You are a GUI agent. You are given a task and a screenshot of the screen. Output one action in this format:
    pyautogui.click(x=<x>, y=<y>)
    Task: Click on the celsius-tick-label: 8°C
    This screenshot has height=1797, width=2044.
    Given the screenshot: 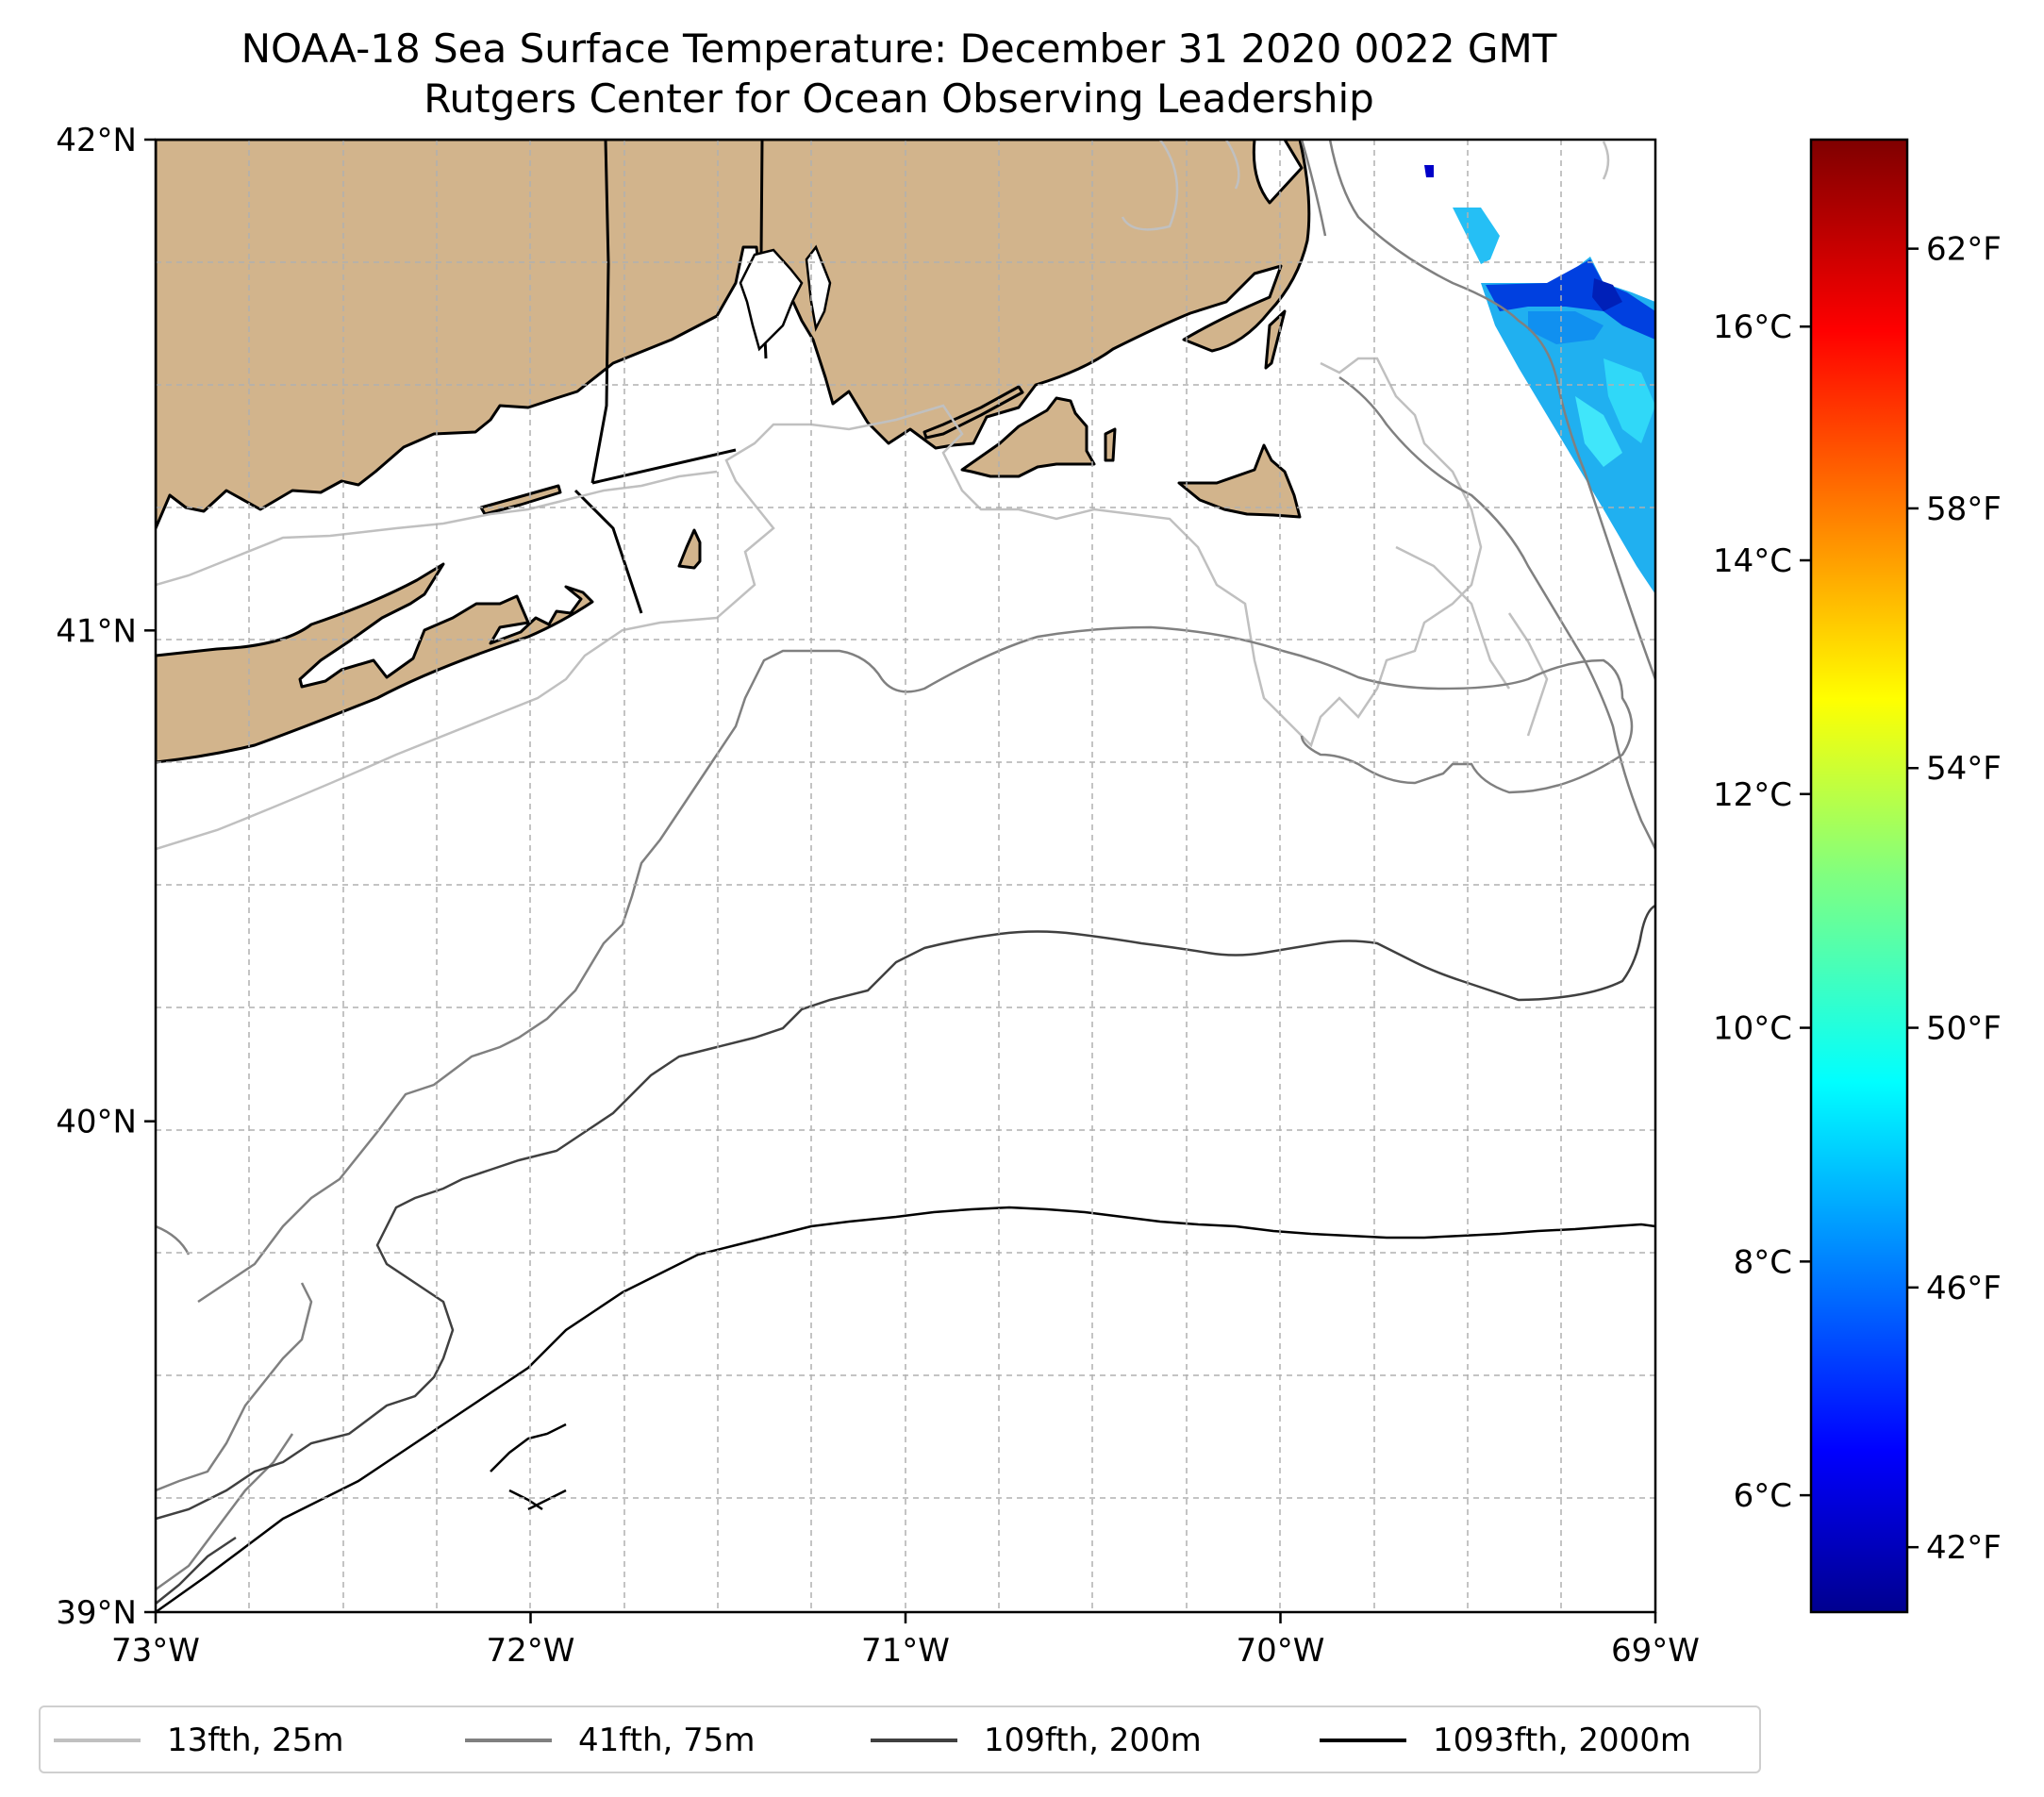 What is the action you would take?
    pyautogui.click(x=1763, y=1262)
    